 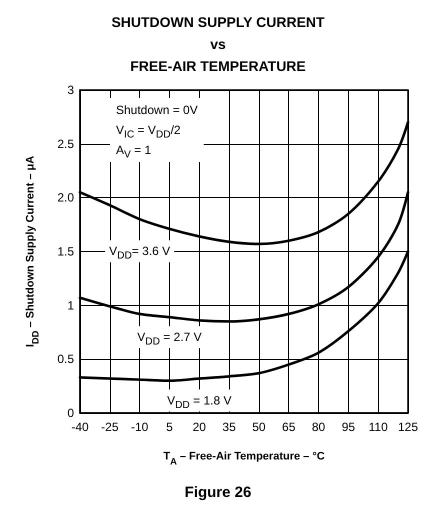 What do you see at coordinates (378, 427) in the screenshot?
I see `x-tick-label: 110` at bounding box center [378, 427].